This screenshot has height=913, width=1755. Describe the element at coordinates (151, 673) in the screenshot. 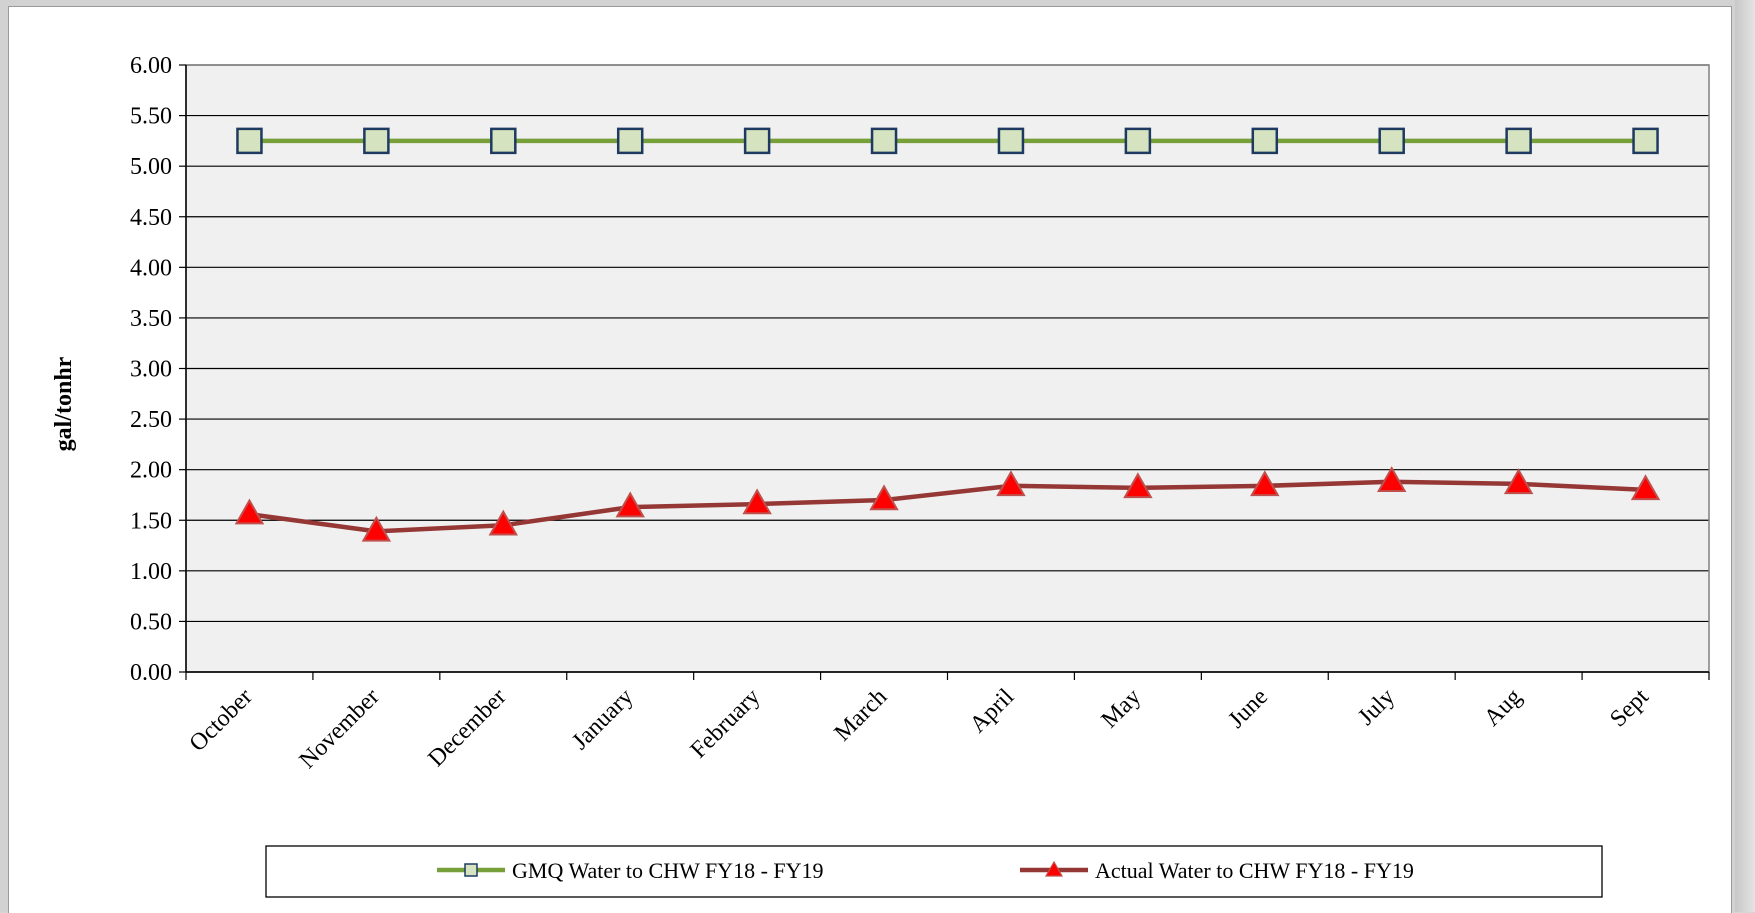

I see `y-tick-label: 0.00` at that location.